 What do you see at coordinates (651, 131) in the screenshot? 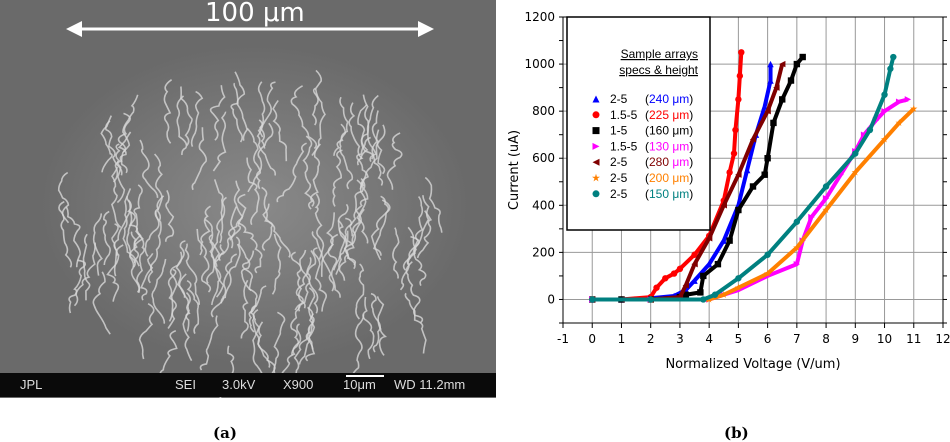
I see `legend-label: 1-5 (160 μm)` at bounding box center [651, 131].